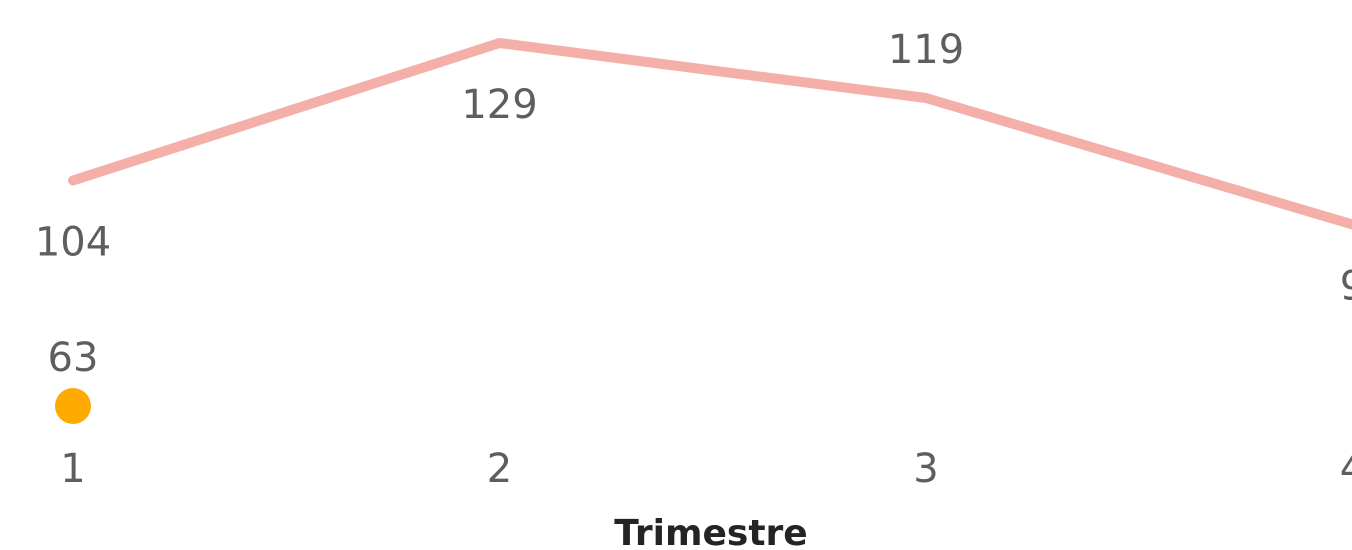  What do you see at coordinates (710, 531) in the screenshot?
I see `x-axis-title: Trimestre` at bounding box center [710, 531].